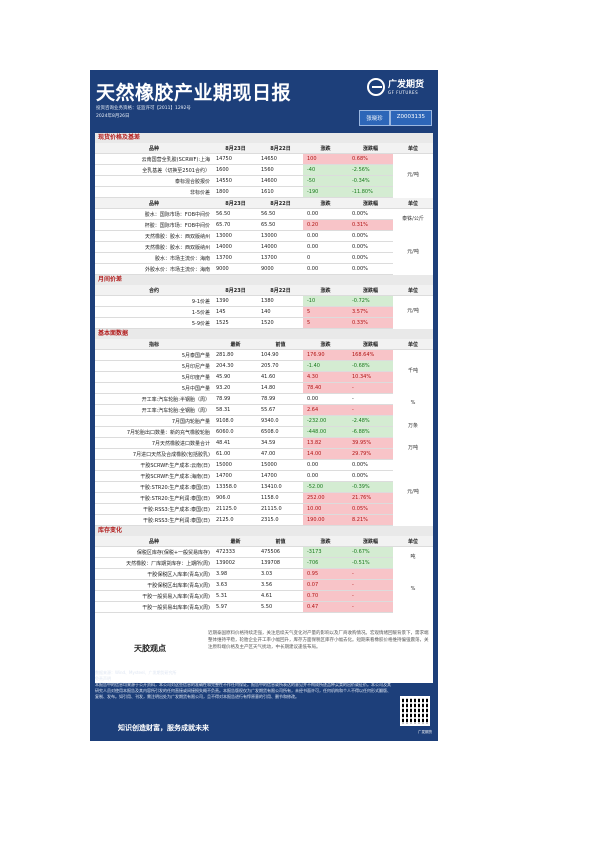  What do you see at coordinates (154, 520) in the screenshot?
I see `fund-cell-name: 干胶:RSS3:生产利润:泰国(日)` at bounding box center [154, 520].